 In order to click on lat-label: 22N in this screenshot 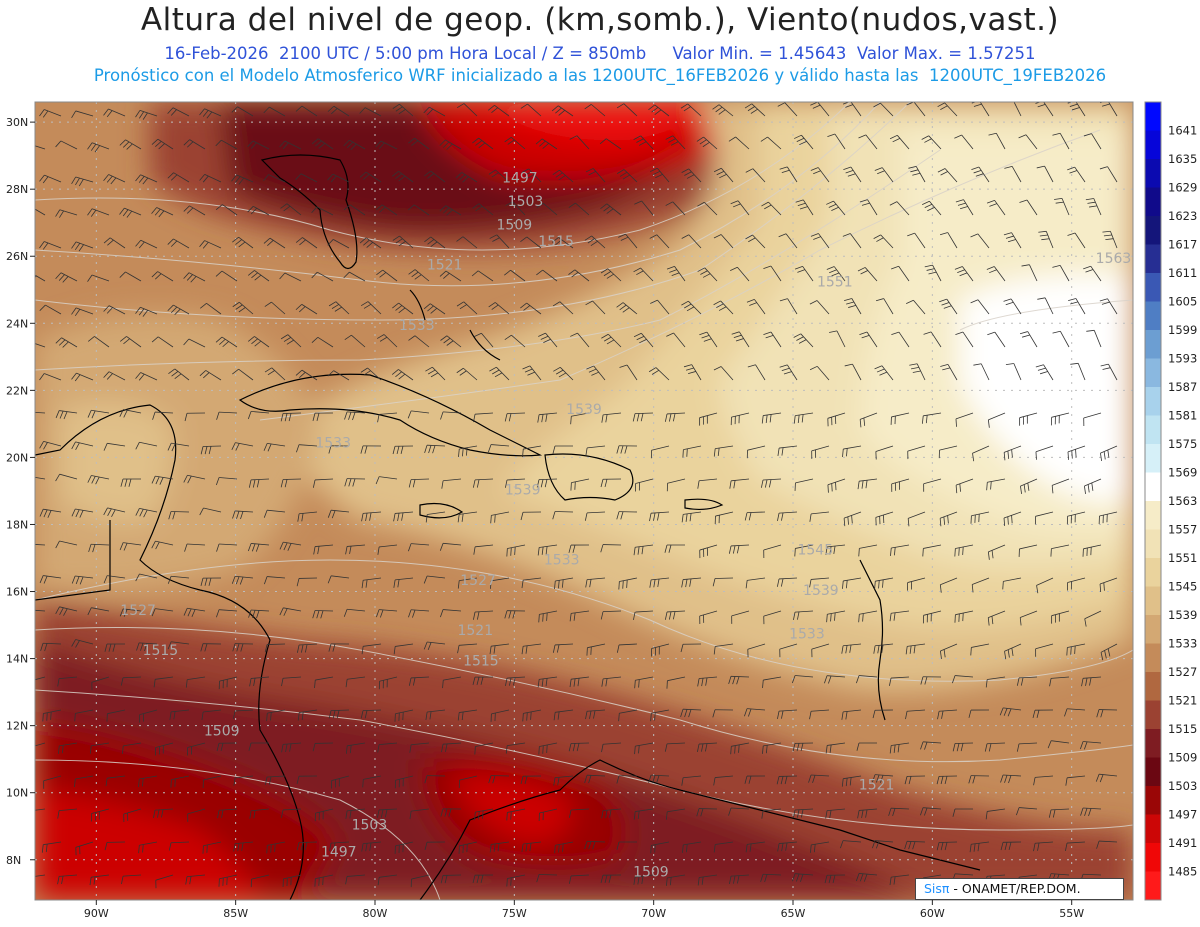, I will do `click(17, 390)`.